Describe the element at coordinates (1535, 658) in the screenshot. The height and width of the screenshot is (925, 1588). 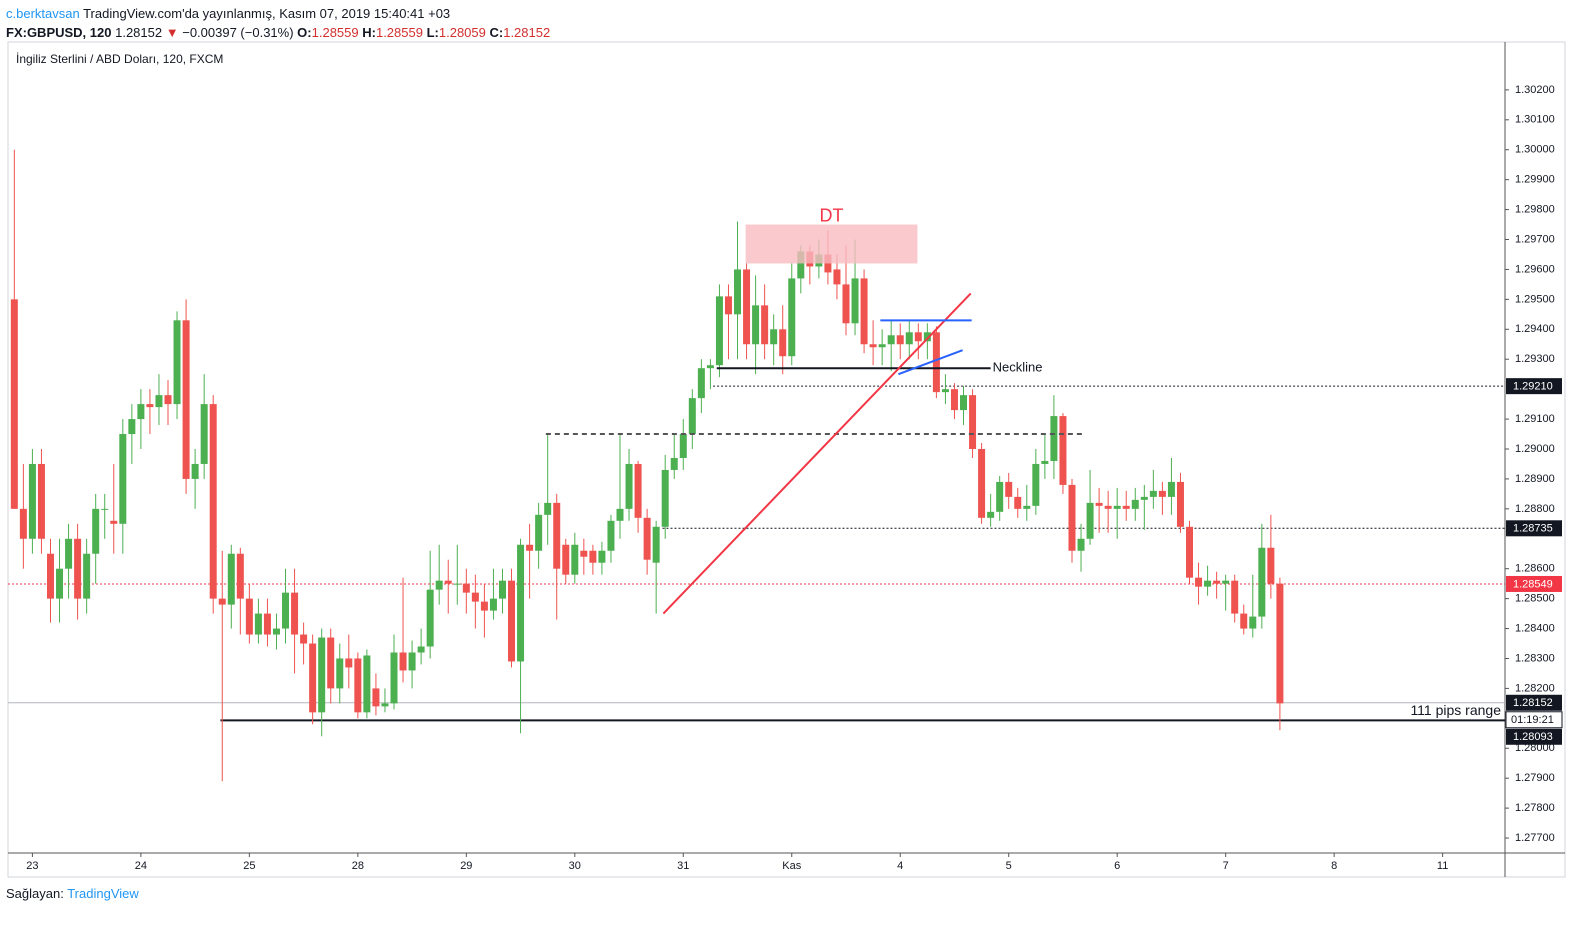
I see `y-tick-label: 1.28300` at that location.